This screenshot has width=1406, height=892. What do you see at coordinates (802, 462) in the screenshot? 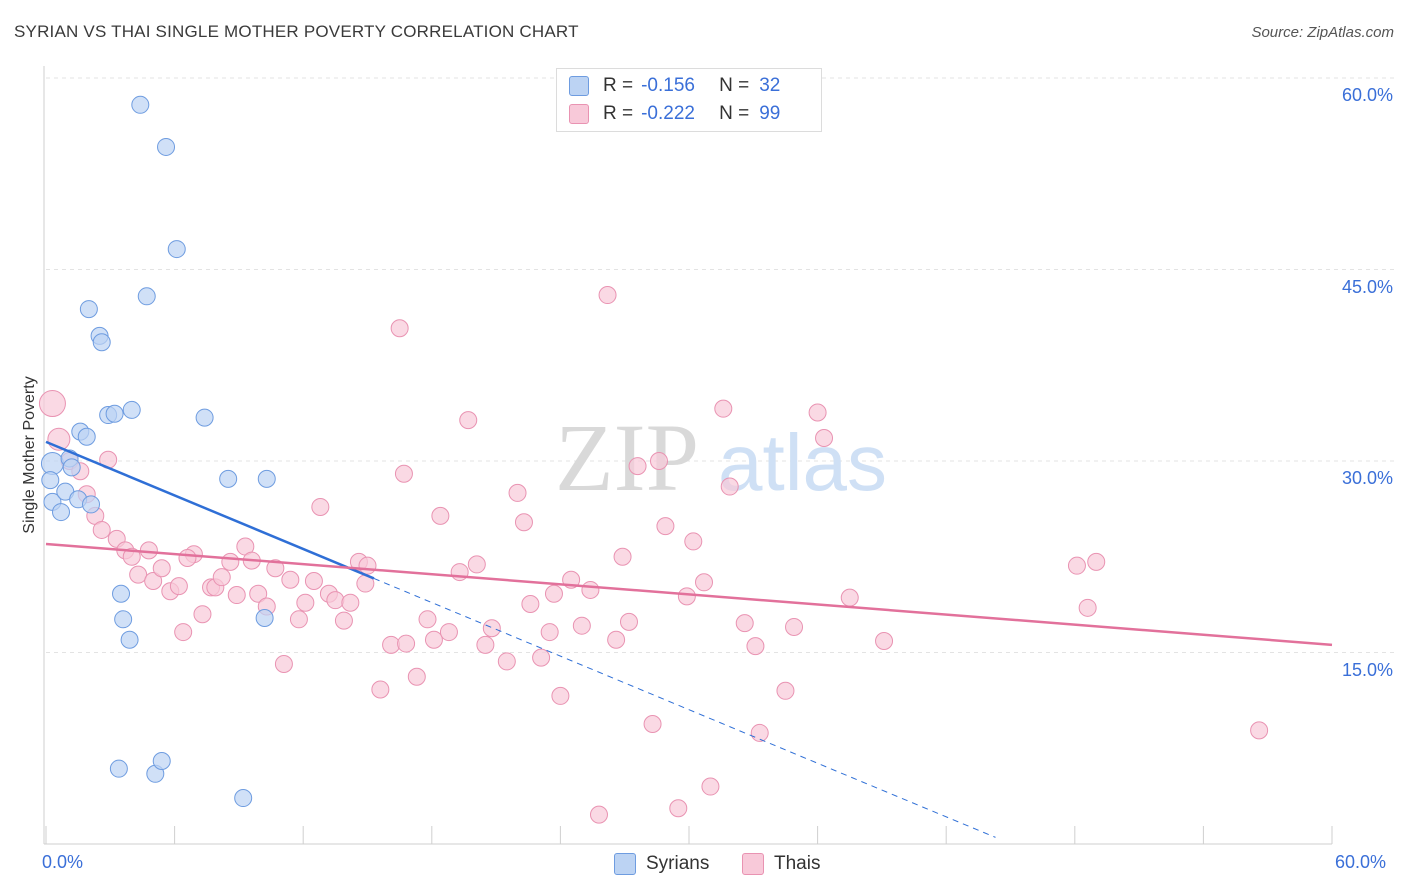
I see `watermark-atlas: atlas` at bounding box center [802, 462].